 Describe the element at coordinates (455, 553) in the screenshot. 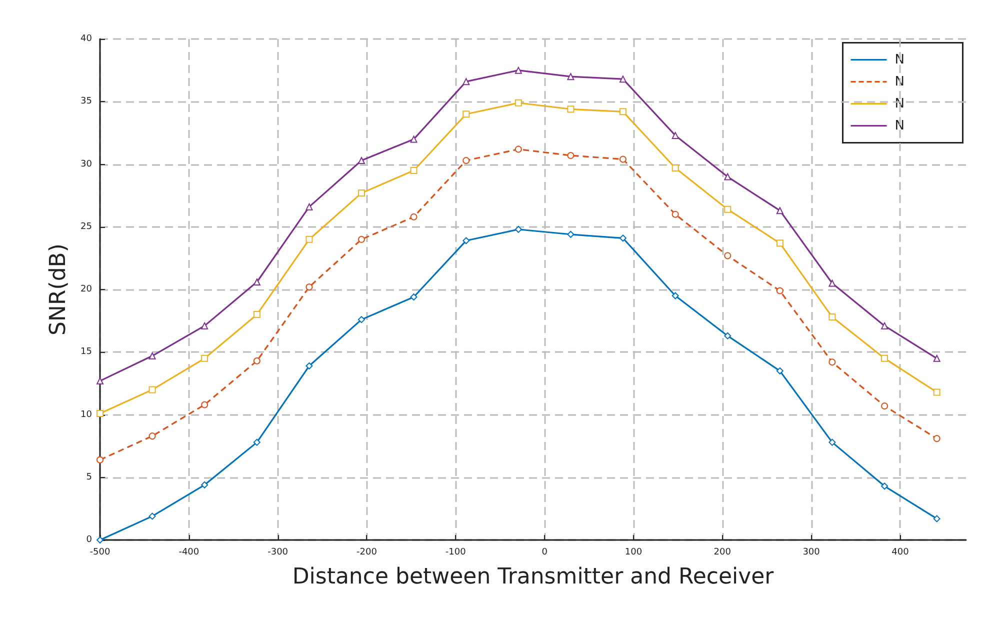

I see `x-tick-label: -100` at that location.